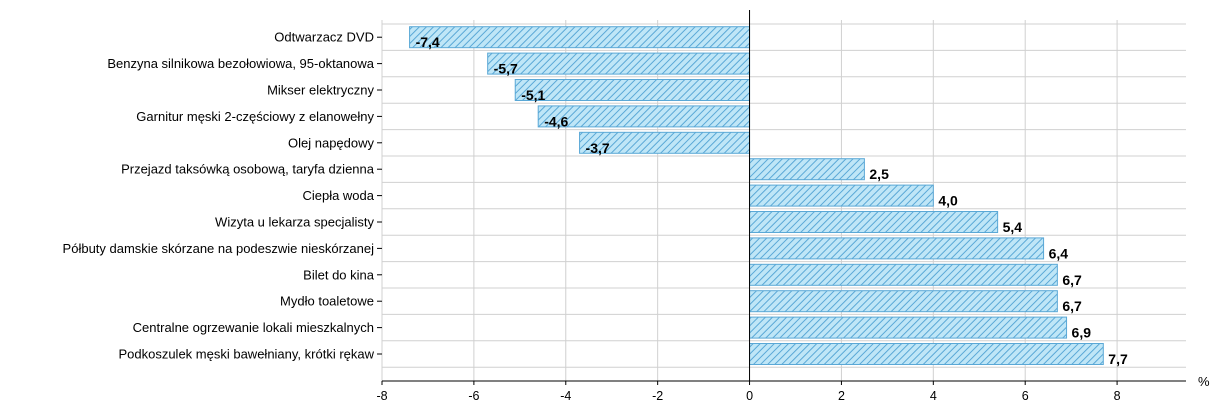 The image size is (1212, 407). Describe the element at coordinates (1025, 396) in the screenshot. I see `x-tick-label: 6` at that location.